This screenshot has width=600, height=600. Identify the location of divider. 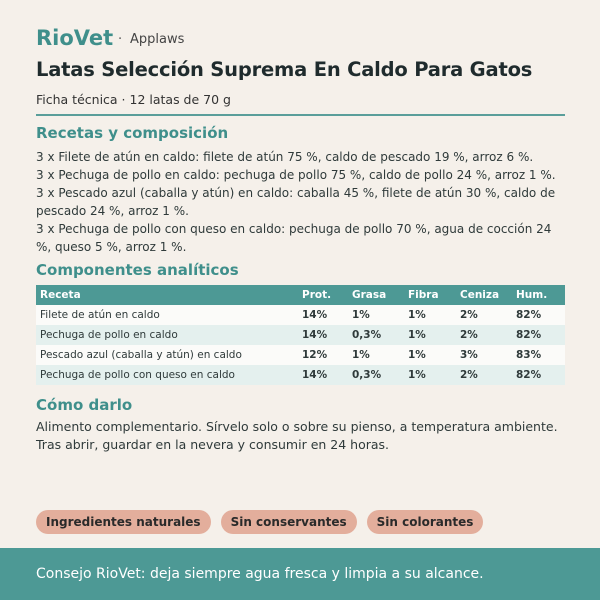
(300, 115).